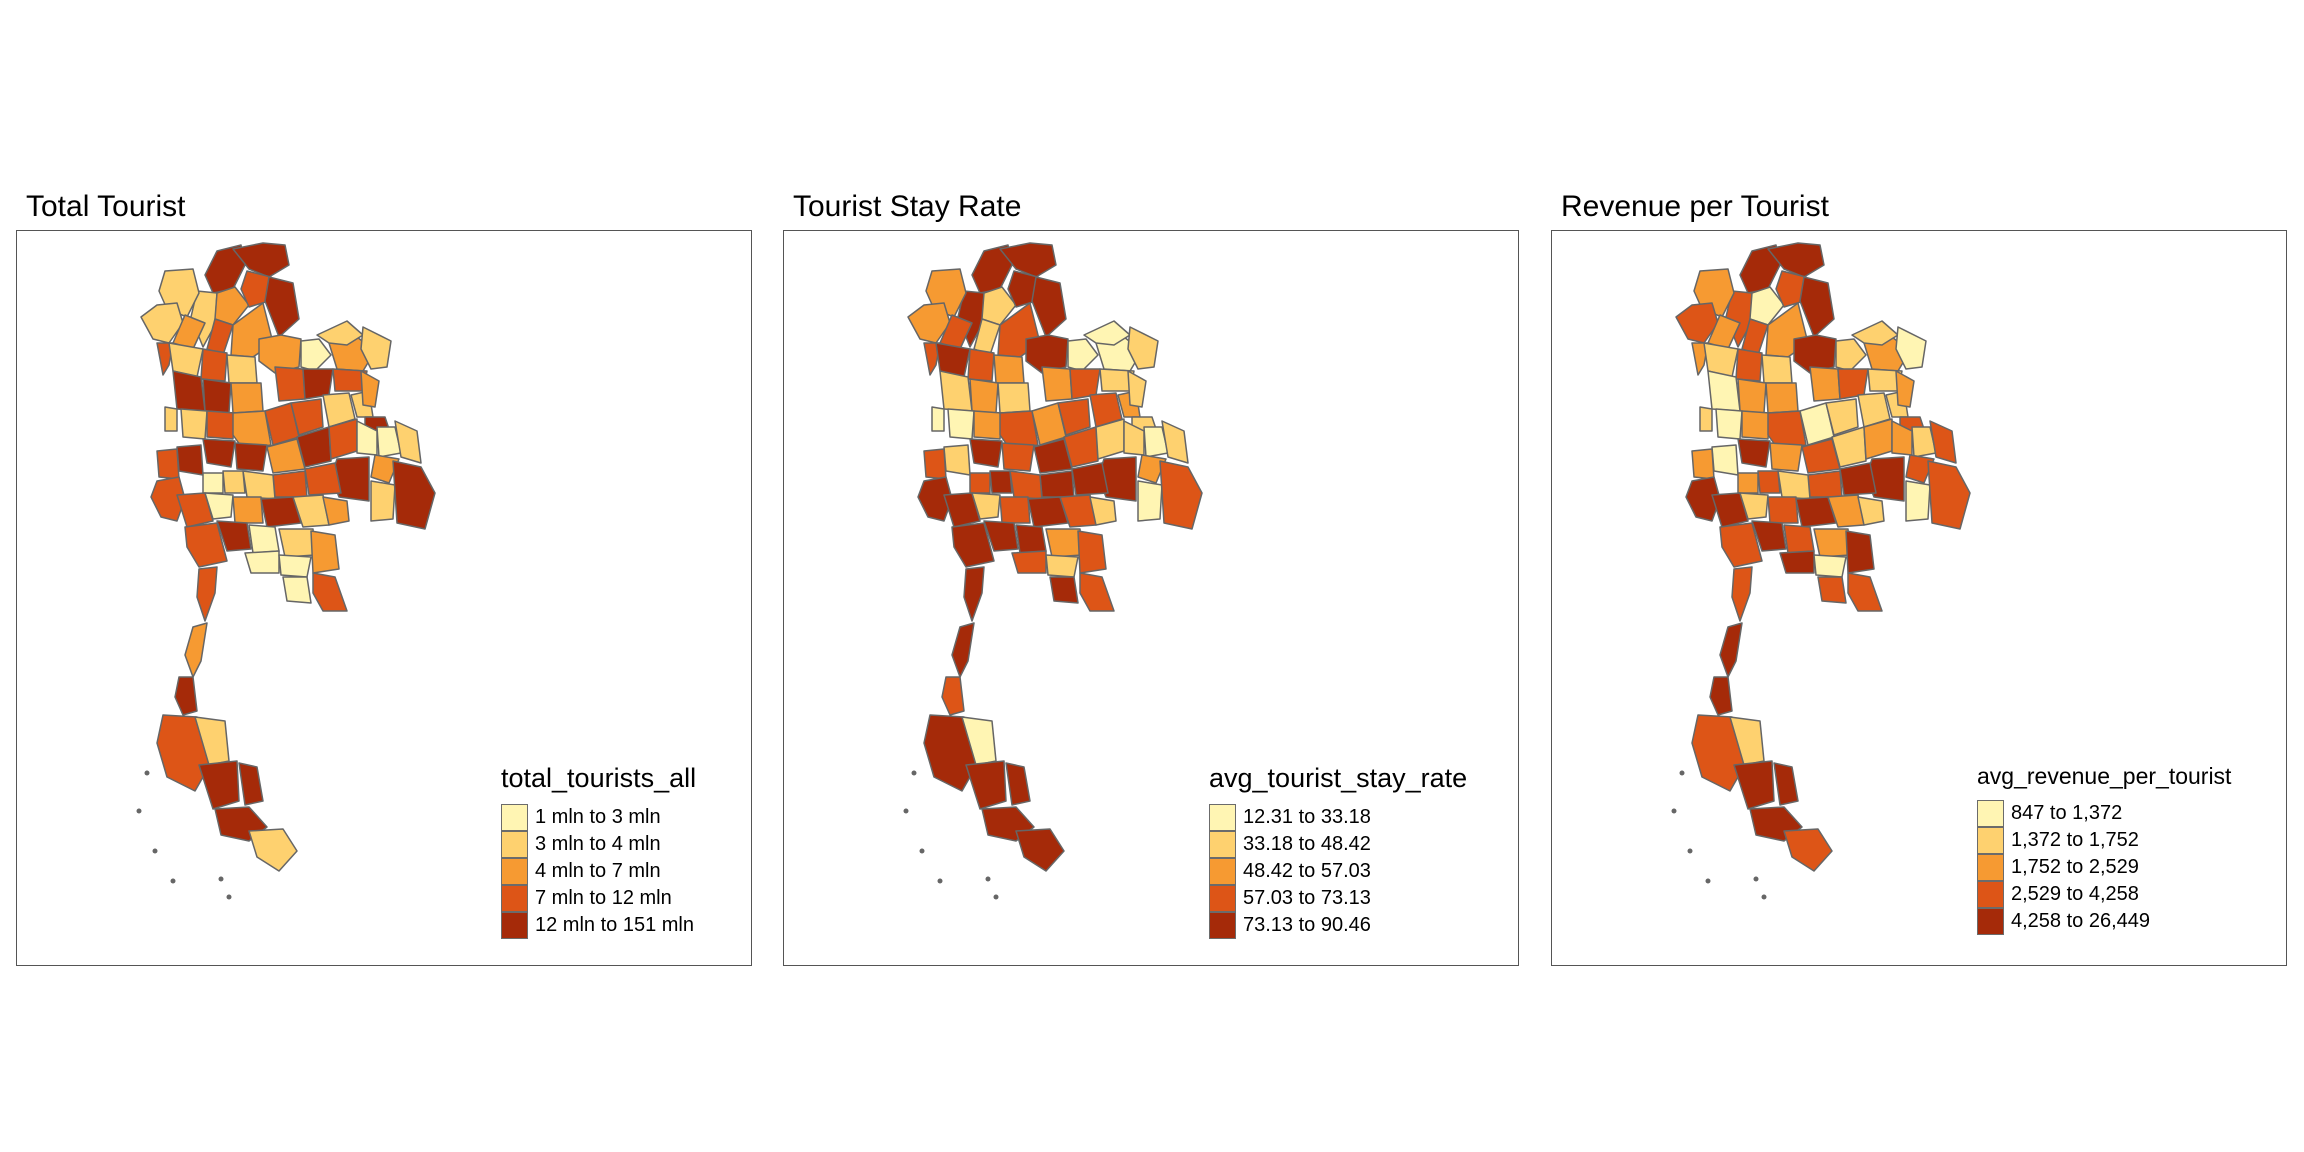 The height and width of the screenshot is (1152, 2304). Describe the element at coordinates (1338, 778) in the screenshot. I see `legend-title: avg_tourist_stay_rate` at that location.